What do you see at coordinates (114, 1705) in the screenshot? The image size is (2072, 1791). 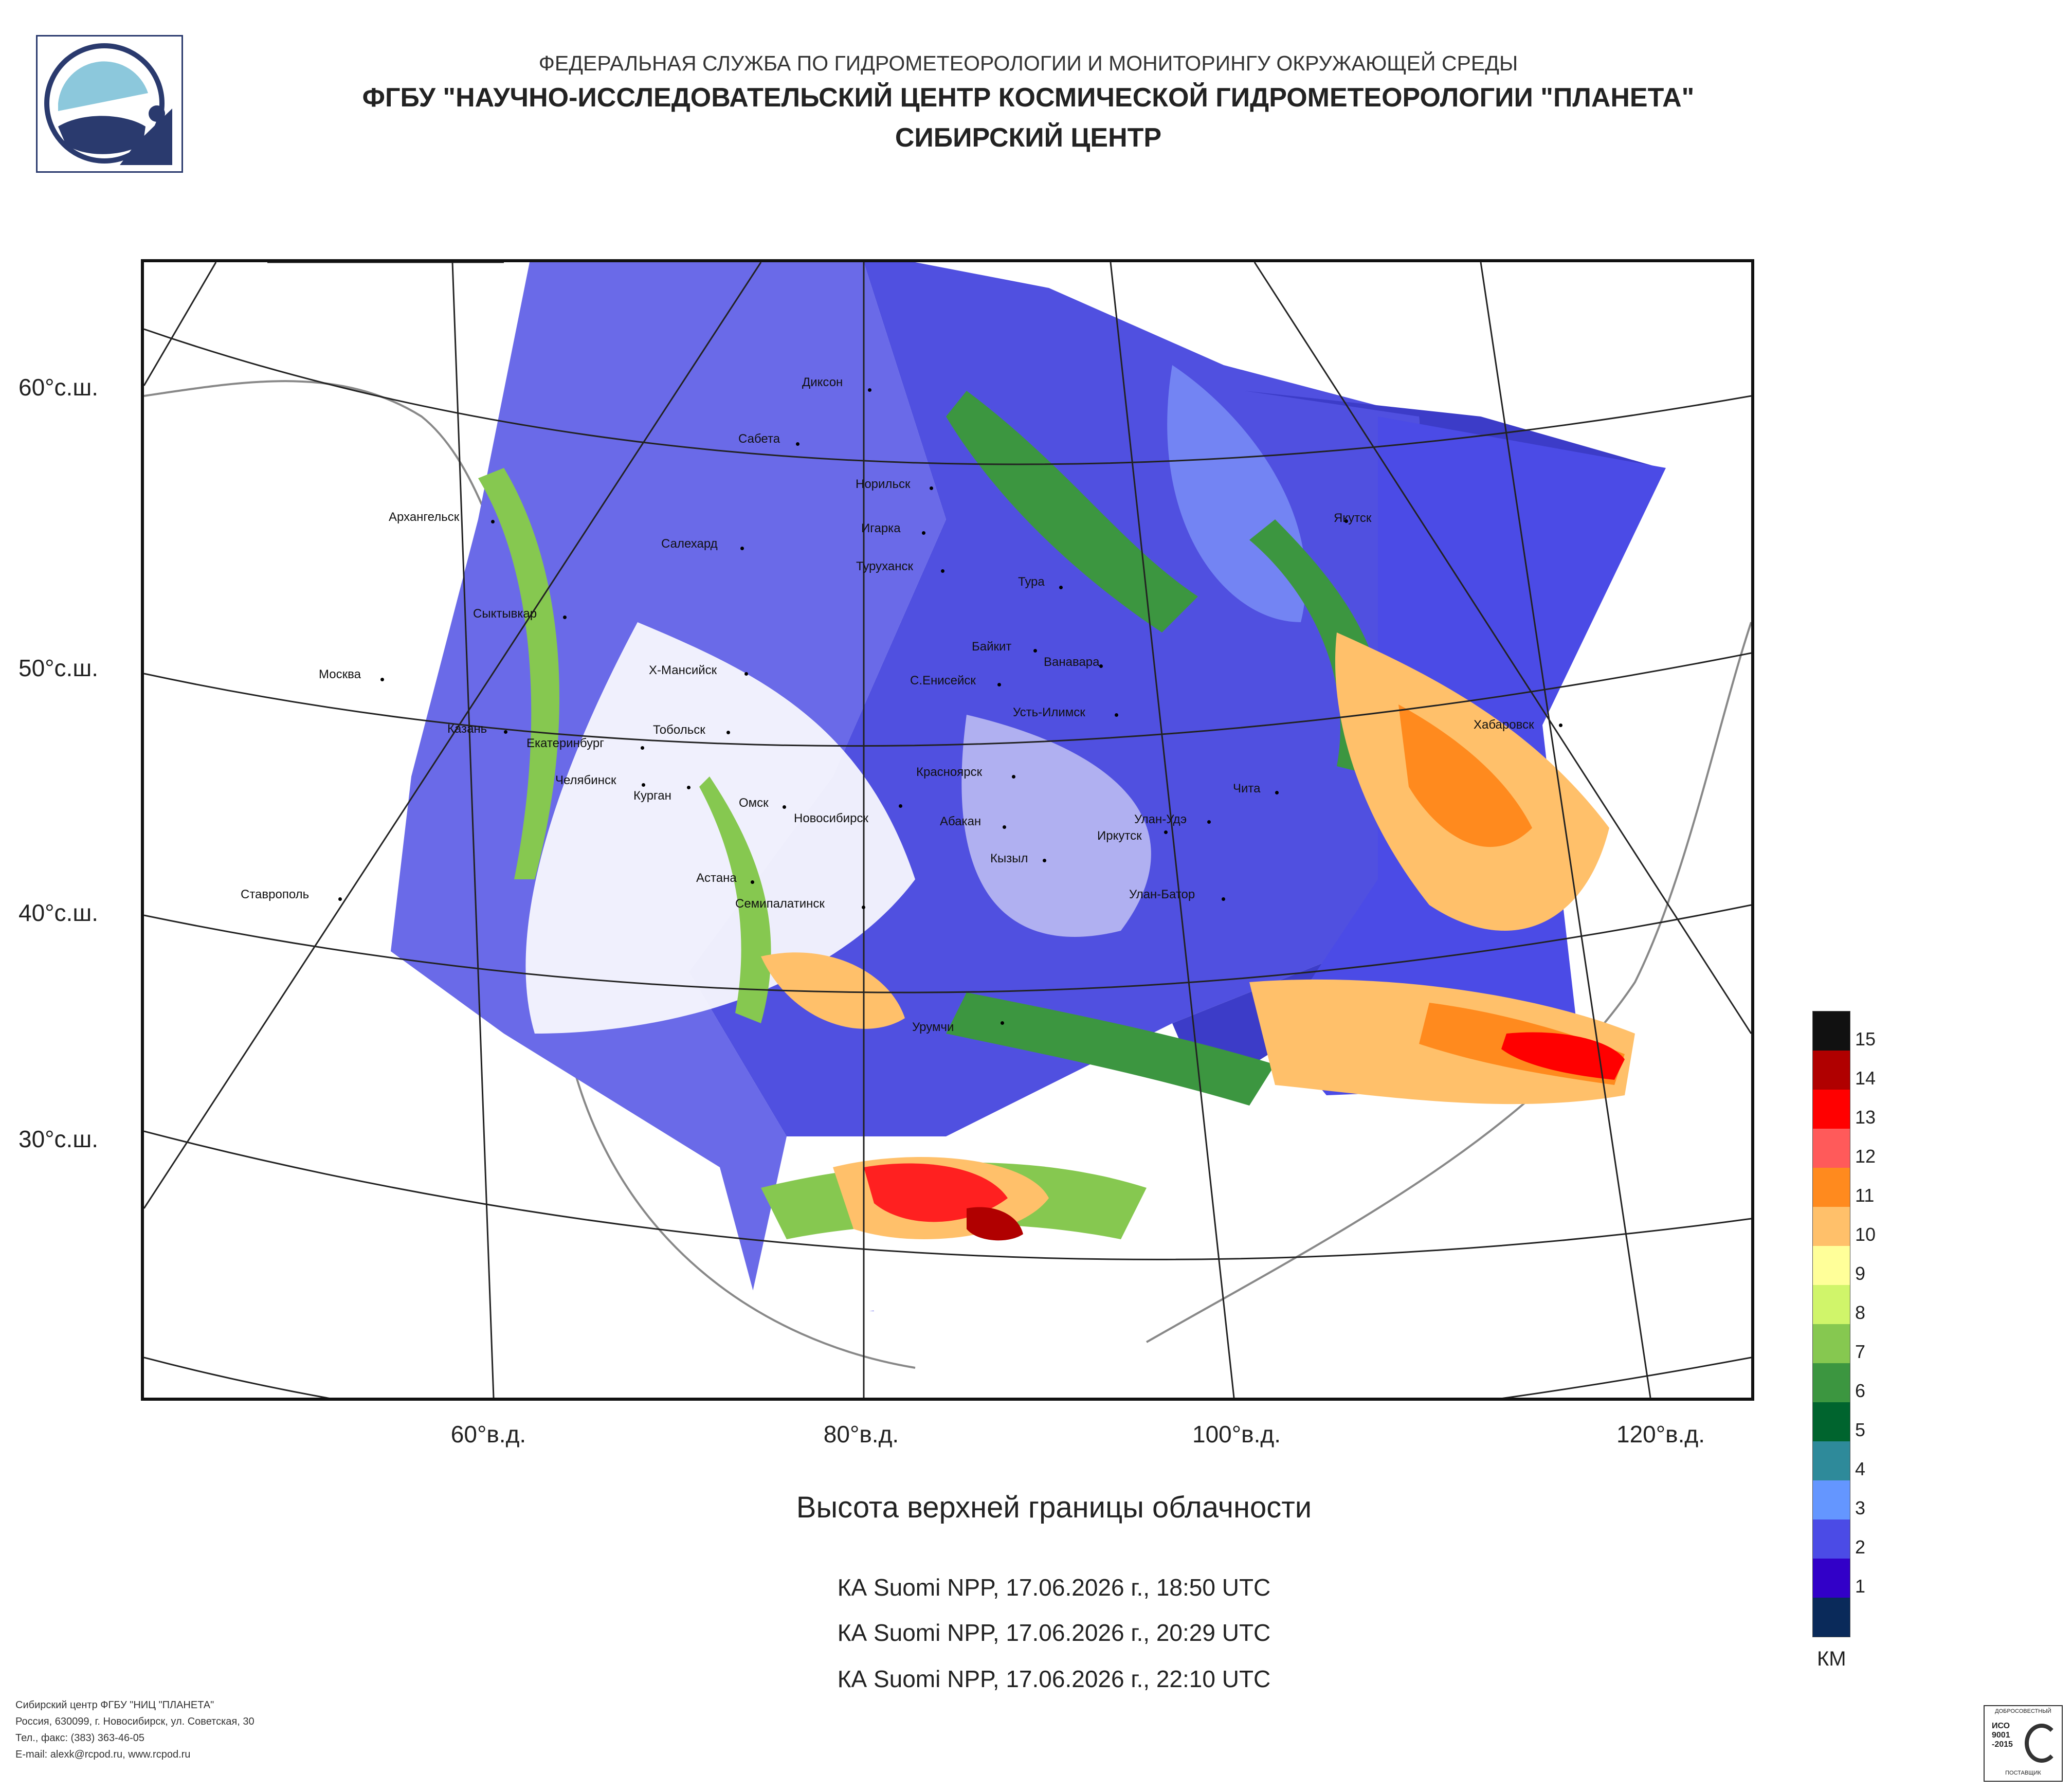 I see `footer-line: Сибирский центр ФГБУ "НИЦ "ПЛАНЕТА"` at bounding box center [114, 1705].